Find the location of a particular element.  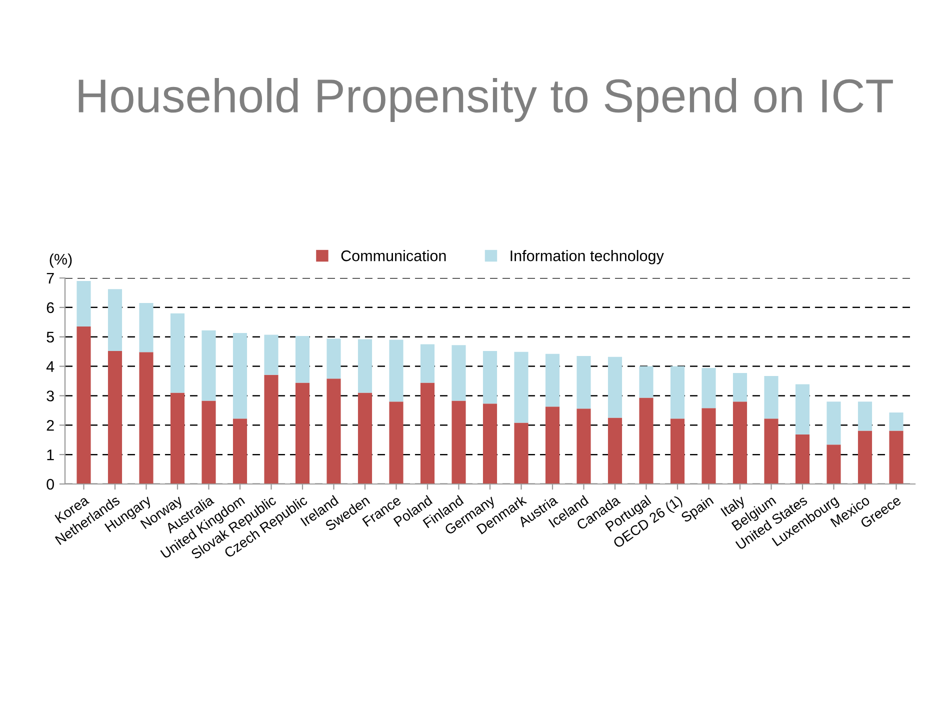

y-tick-label: 4 is located at coordinates (50, 366).